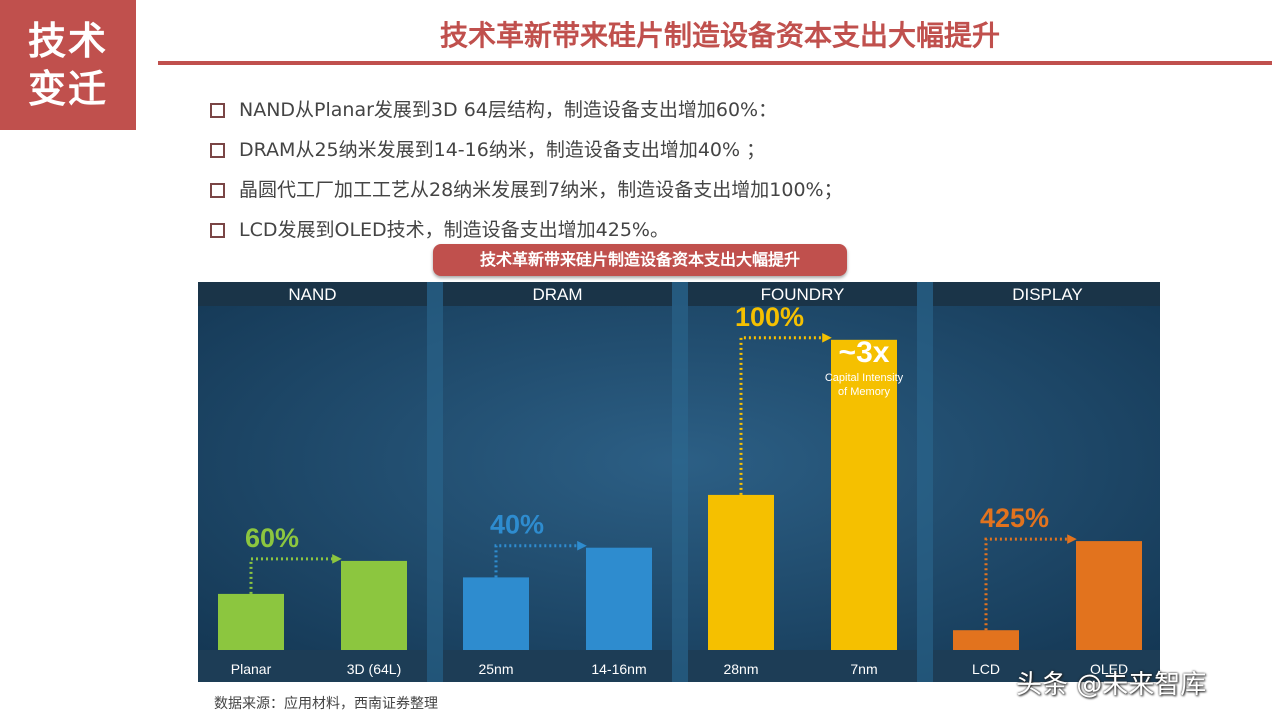  I want to click on category-label: 25nm, so click(495, 669).